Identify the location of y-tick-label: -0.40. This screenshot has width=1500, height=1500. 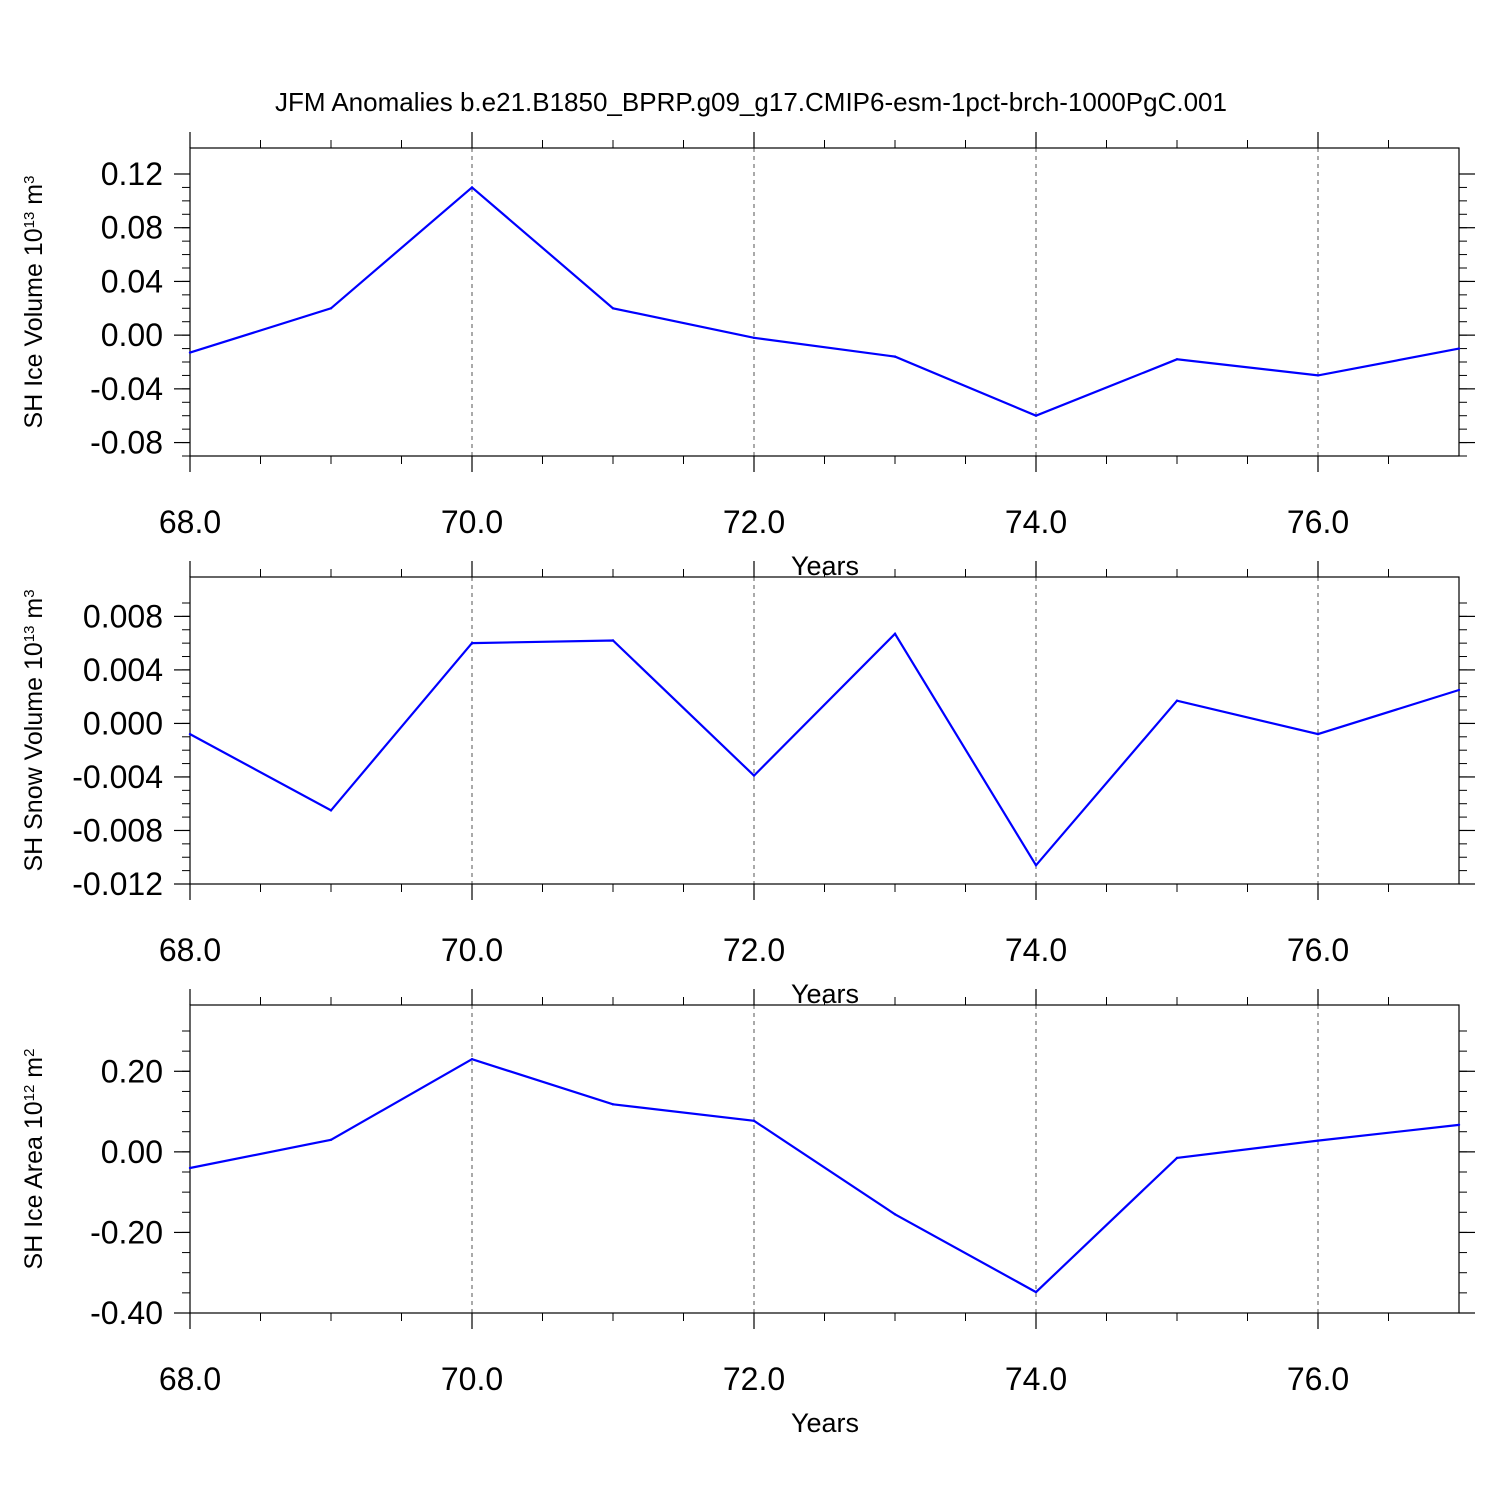
(126, 1313).